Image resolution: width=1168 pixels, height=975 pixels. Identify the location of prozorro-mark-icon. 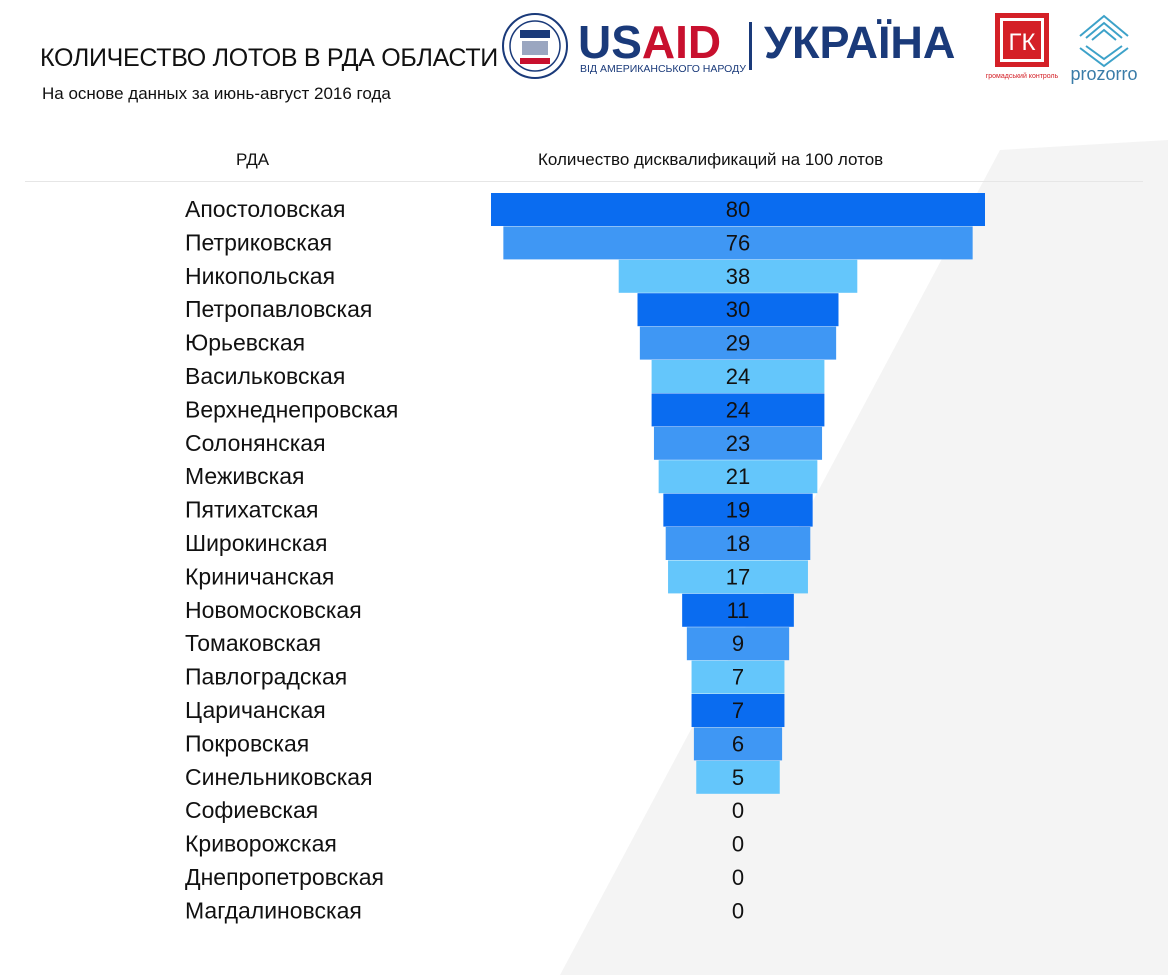
(1104, 41).